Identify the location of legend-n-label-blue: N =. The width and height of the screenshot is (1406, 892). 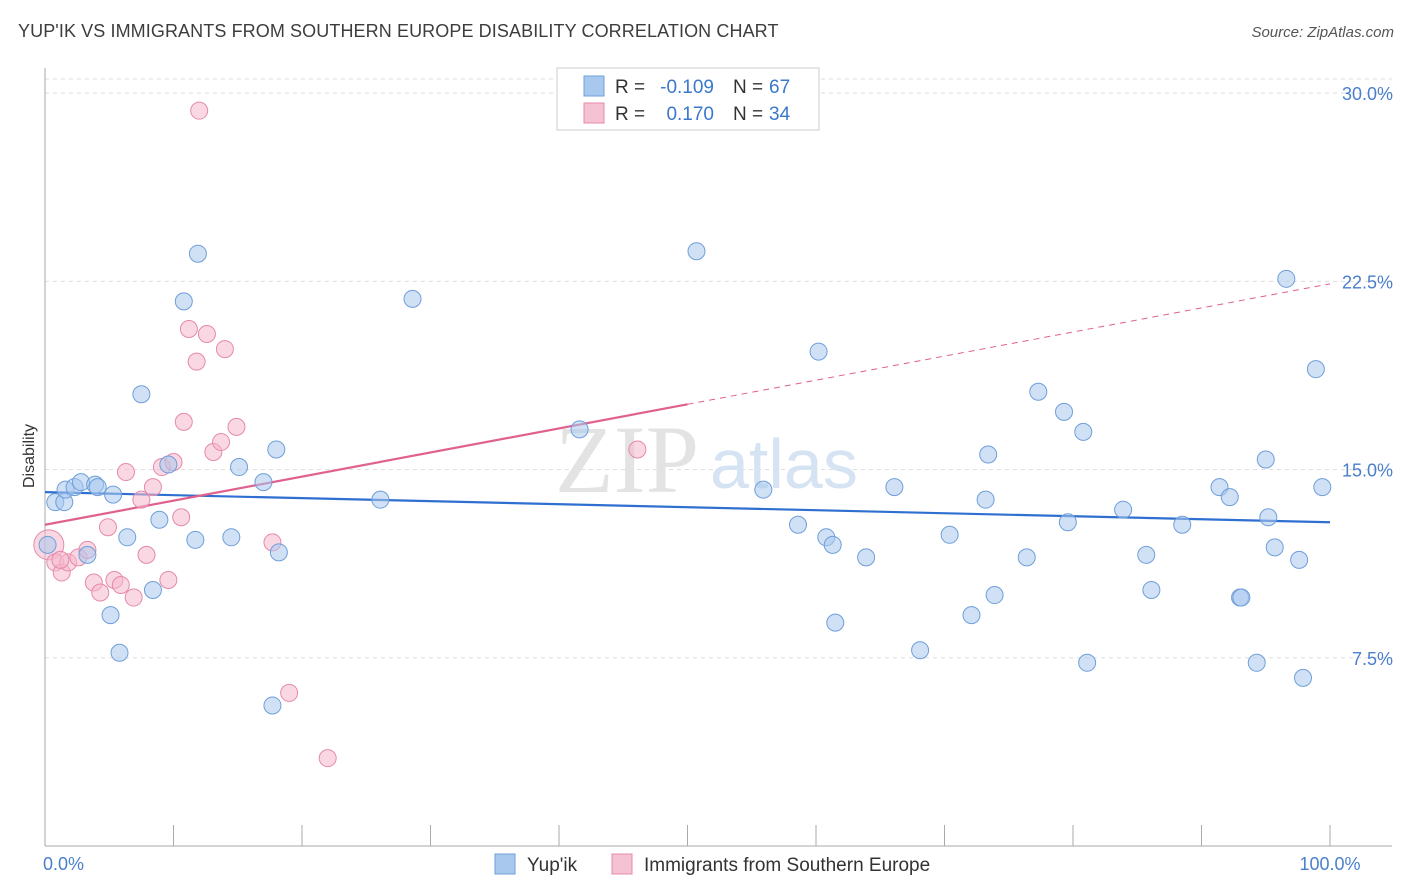
(748, 87).